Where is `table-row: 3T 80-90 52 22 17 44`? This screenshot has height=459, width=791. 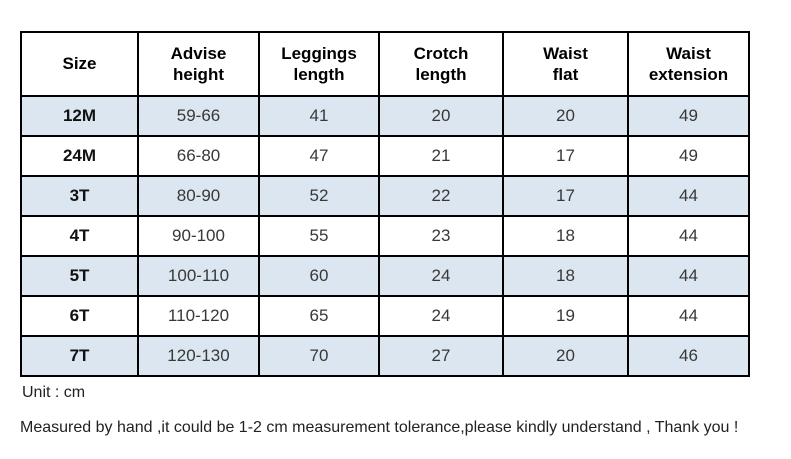 table-row: 3T 80-90 52 22 17 44 is located at coordinates (385, 196).